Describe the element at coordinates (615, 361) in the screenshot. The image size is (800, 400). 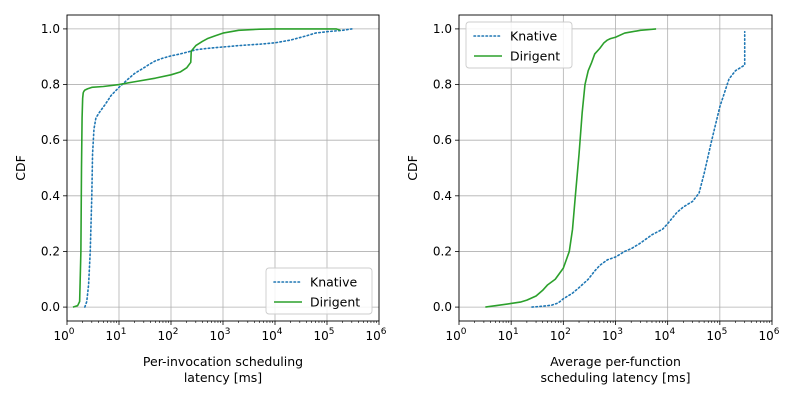
I see `x-axis-label: Average per-function` at that location.